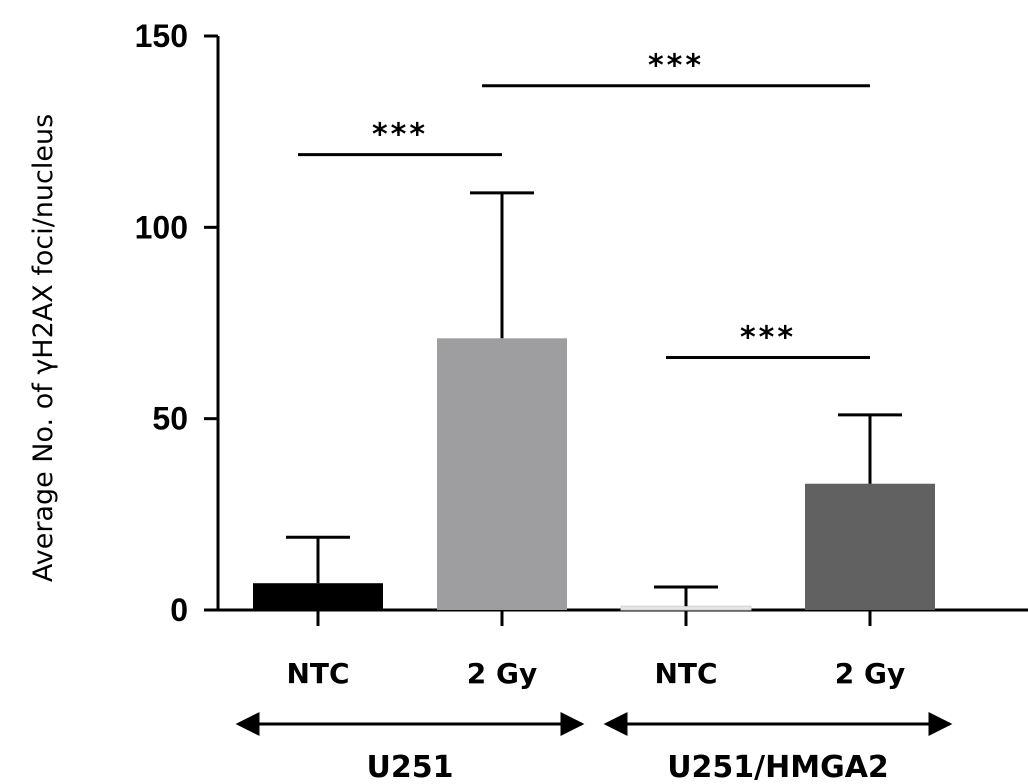  Describe the element at coordinates (161, 227) in the screenshot. I see `y-tick-label: 100` at that location.